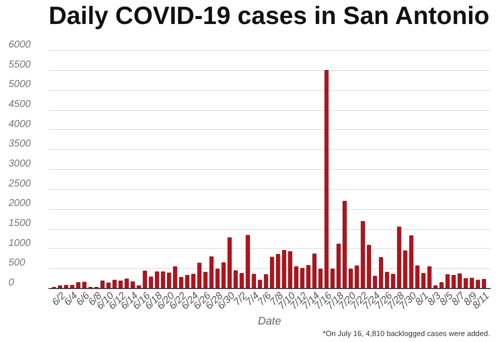 The image size is (500, 342). I want to click on y-tick-label: 2500, so click(20, 184).